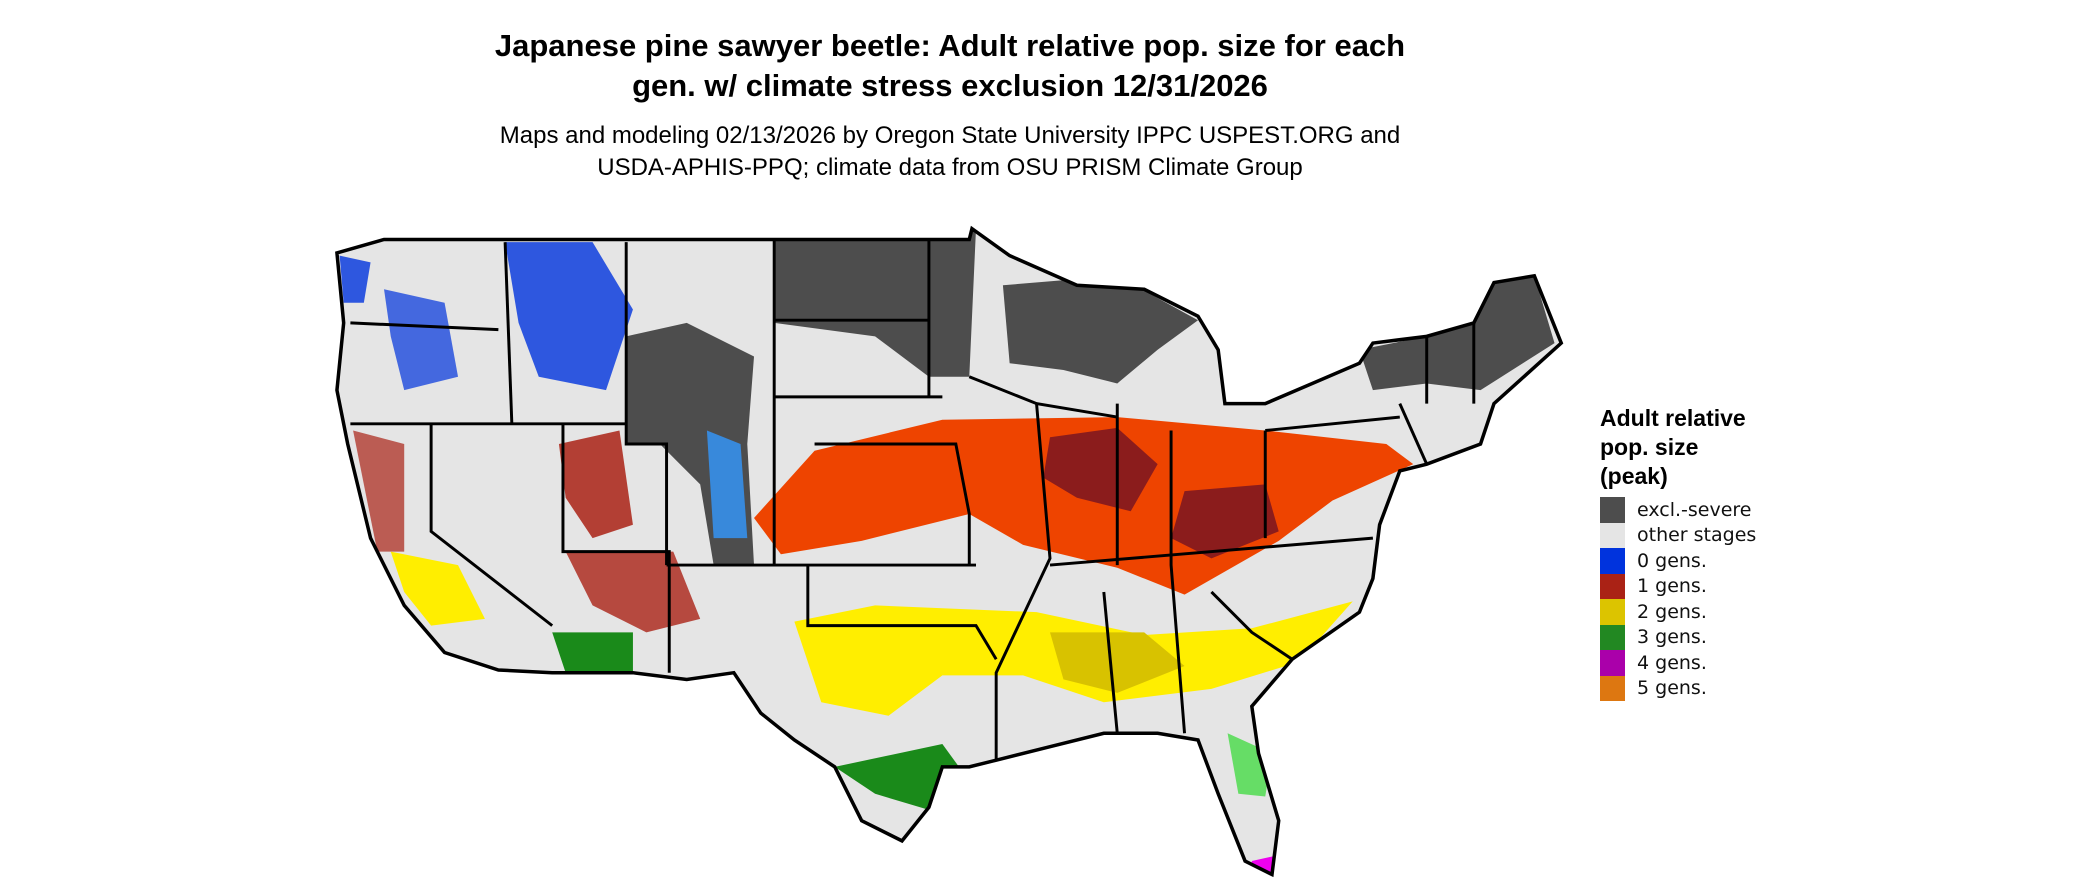  What do you see at coordinates (1672, 611) in the screenshot?
I see `legend-label: 2 gens.` at bounding box center [1672, 611].